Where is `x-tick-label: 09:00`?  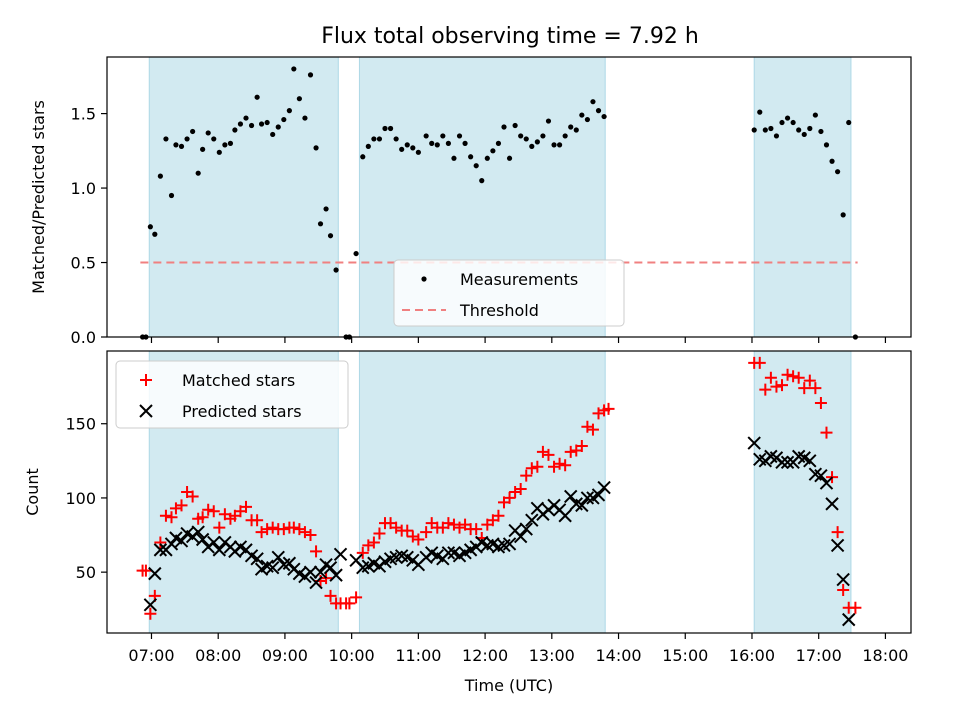 x-tick-label: 09:00 is located at coordinates (285, 655).